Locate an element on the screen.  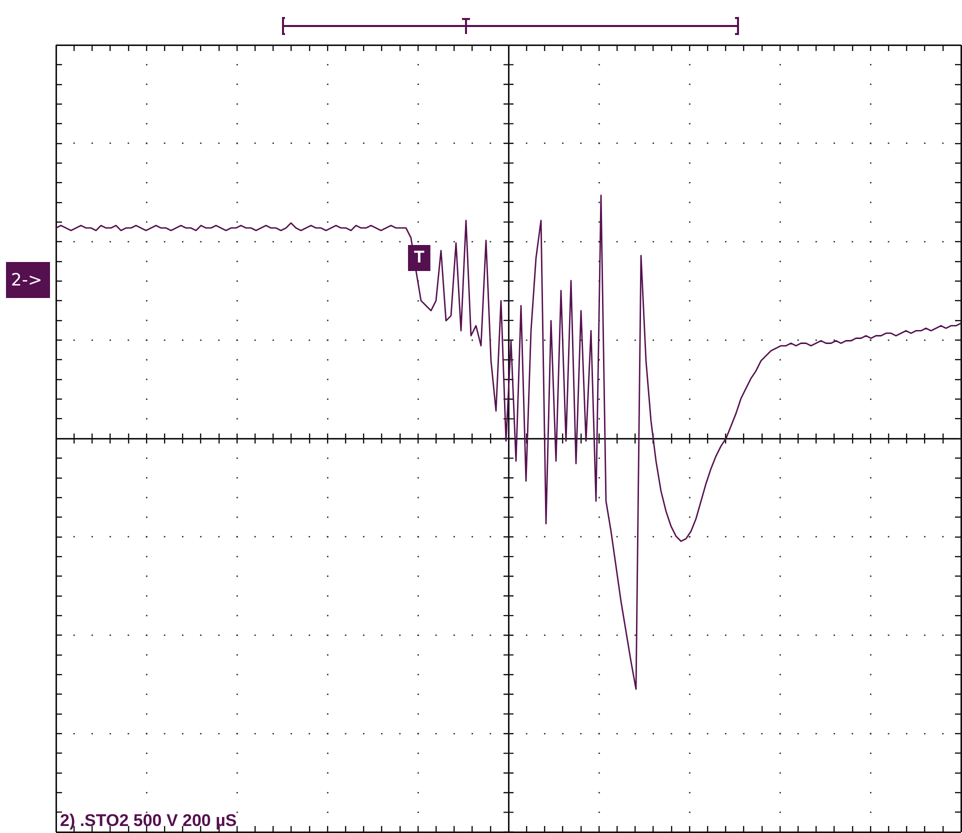
text: 2-> is located at coordinates (26, 280).